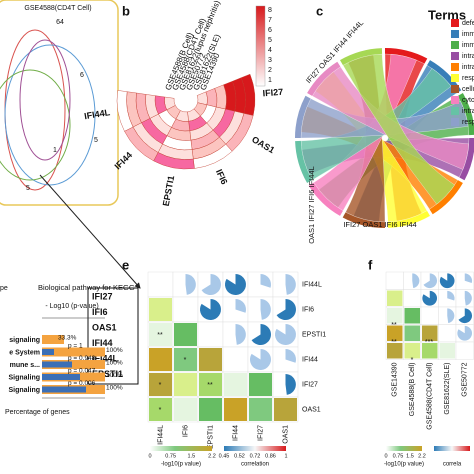 Image resolution: width=474 pixels, height=474 pixels. What do you see at coordinates (430, 396) in the screenshot?
I see `column-label: GSE4588(CD4T Cell)` at bounding box center [430, 396].